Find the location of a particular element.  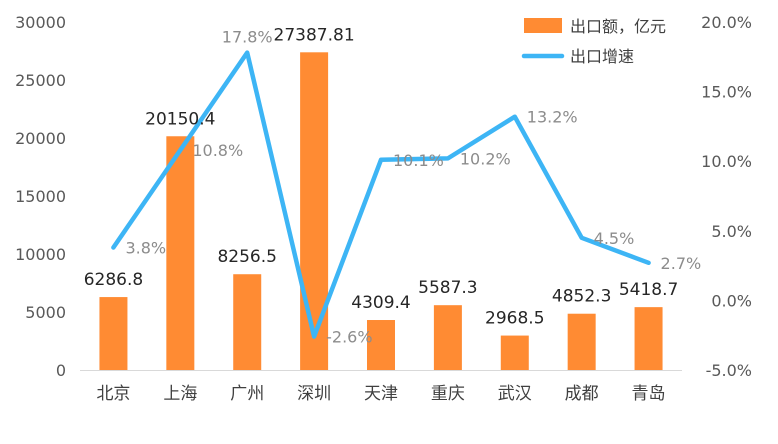

x-tick-label: 成都 is located at coordinates (582, 394).